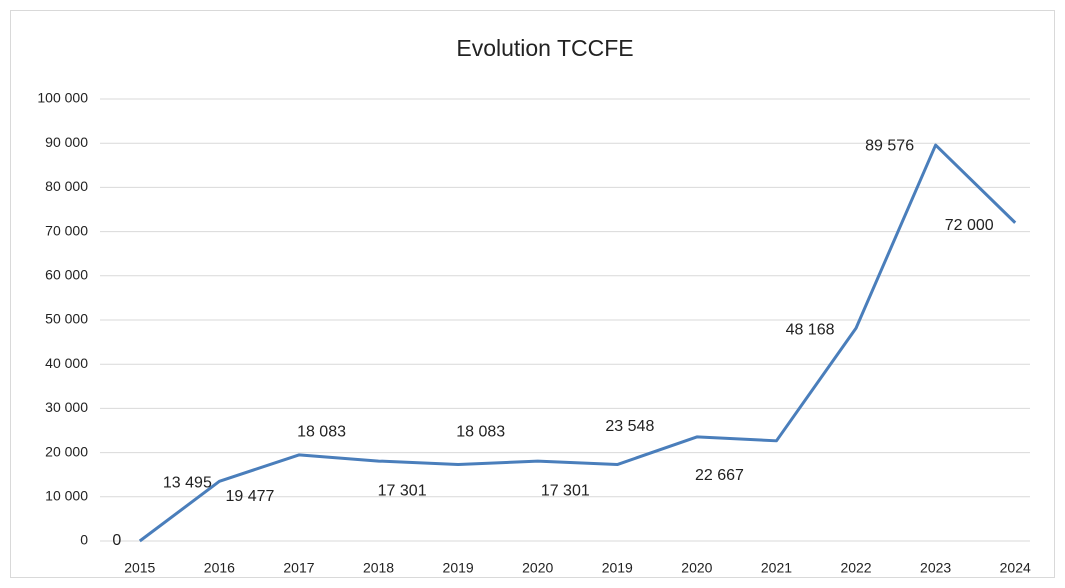 The width and height of the screenshot is (1065, 588). I want to click on y-tick-label: 90 000, so click(66, 142).